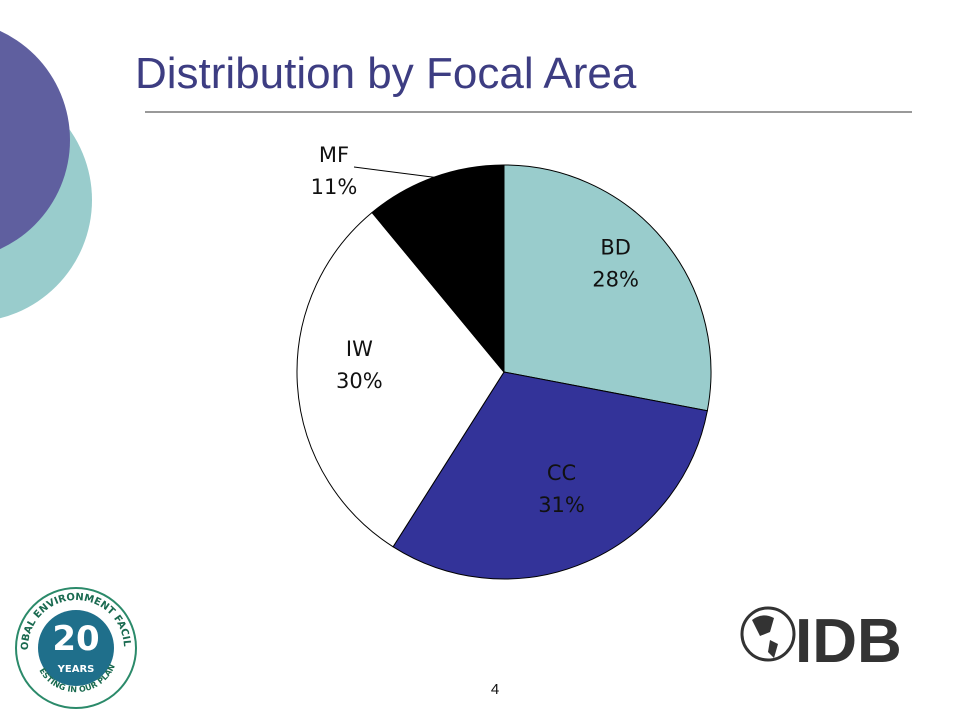  I want to click on leader-line, so click(393, 172).